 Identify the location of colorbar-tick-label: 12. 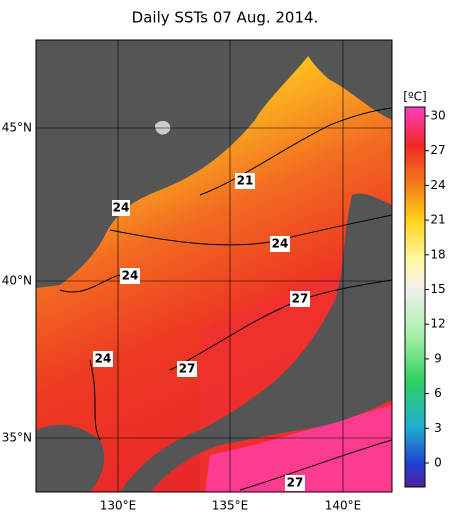
(437, 324).